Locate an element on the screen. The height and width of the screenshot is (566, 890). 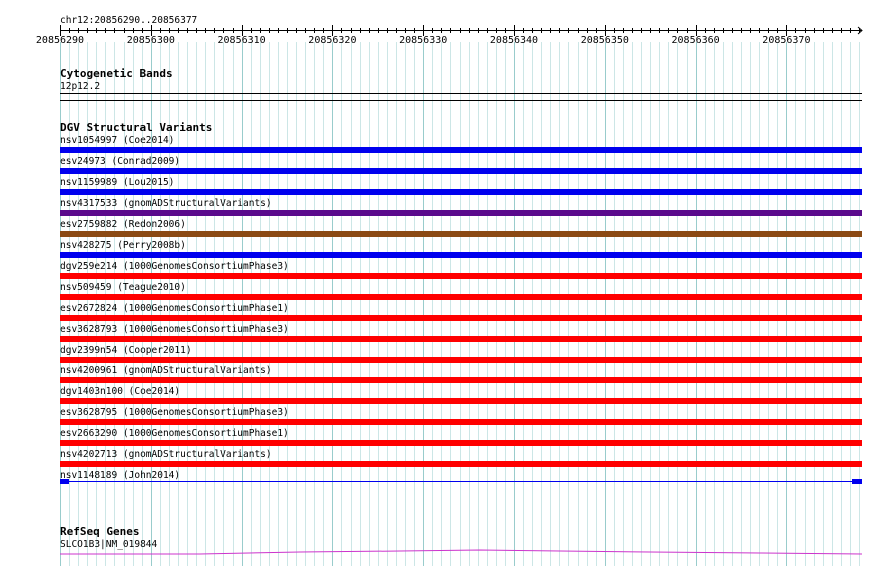
dgv-feature-label: nsv4317533 (gnomADStructuralVariants) is located at coordinates (166, 203).